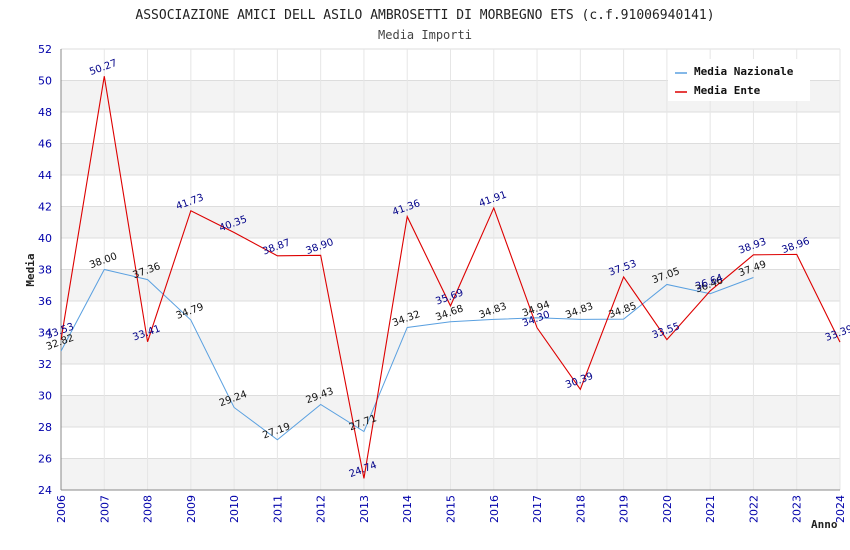 This screenshot has height=550, width=850. Describe the element at coordinates (45, 396) in the screenshot. I see `y-tick-label: 30` at that location.